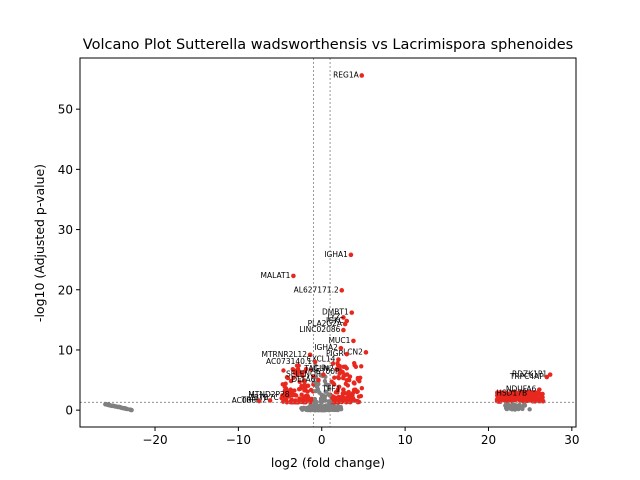 This screenshot has height=480, width=640. What do you see at coordinates (269, 394) in the screenshot?
I see `point-label: MTND2P28` at bounding box center [269, 394].